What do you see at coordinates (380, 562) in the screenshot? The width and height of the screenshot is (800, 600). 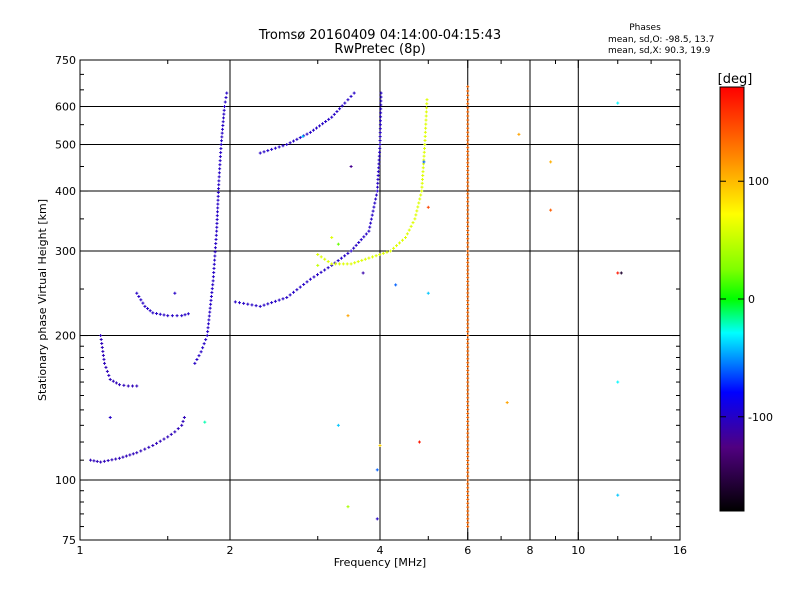 I see `x-axis-label: Frequency [MHz]` at bounding box center [380, 562].